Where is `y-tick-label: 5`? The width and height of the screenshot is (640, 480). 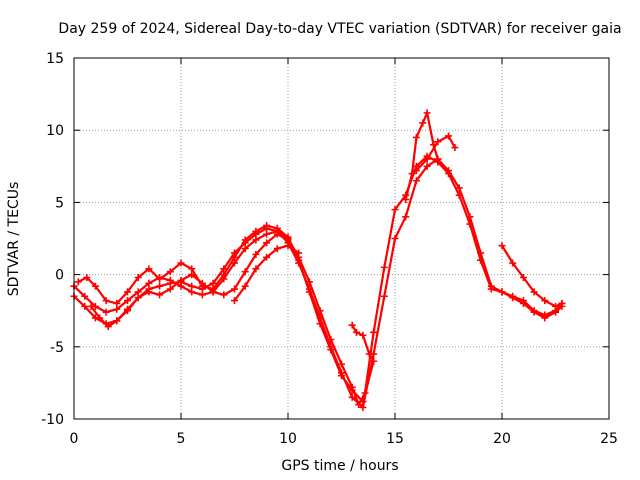
y-tick-label: 5 is located at coordinates (59, 203).